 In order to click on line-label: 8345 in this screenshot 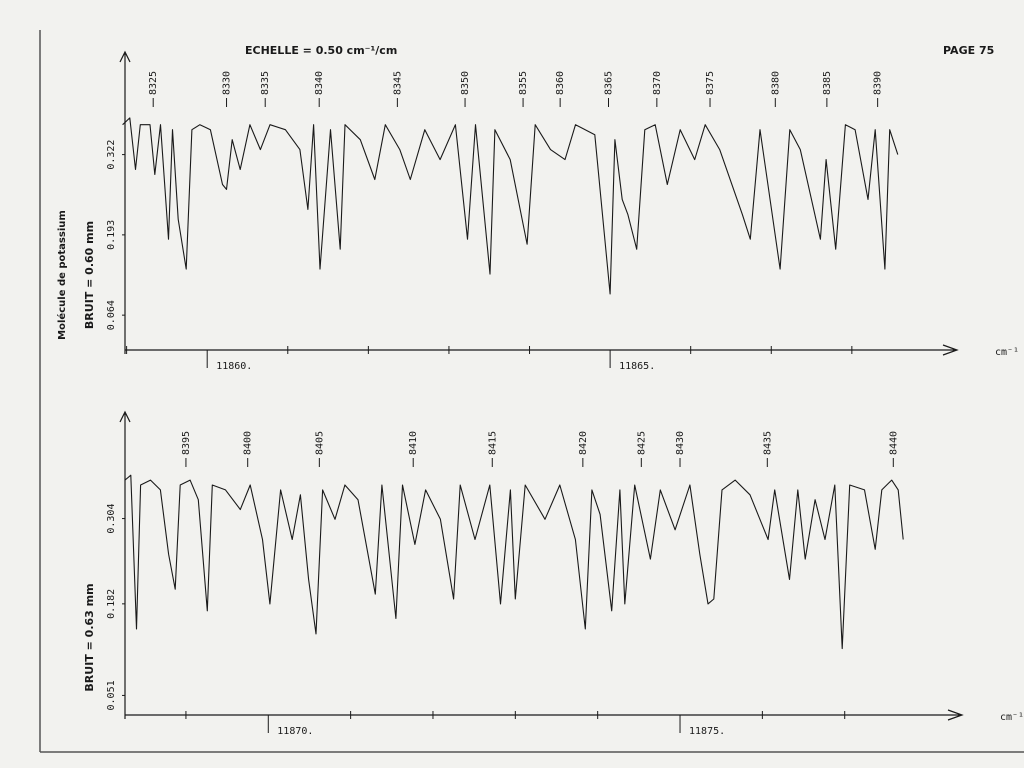, I will do `click(397, 83)`.